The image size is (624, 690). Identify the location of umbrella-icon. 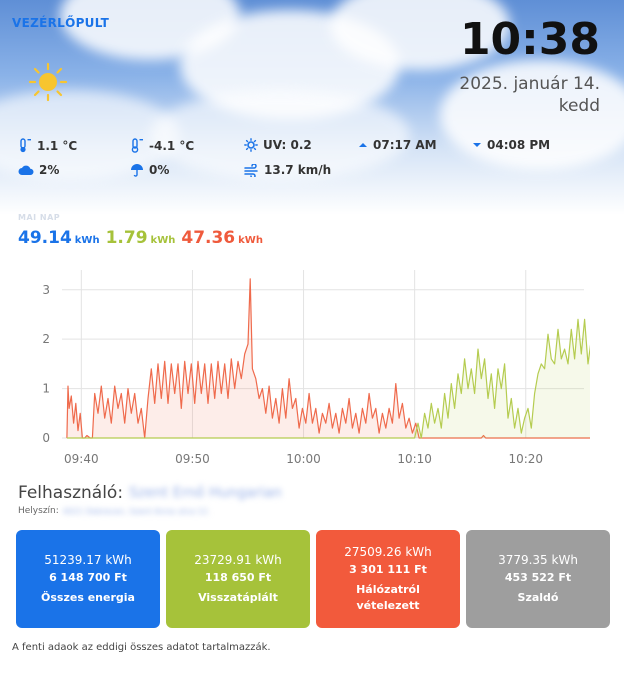
(137, 170).